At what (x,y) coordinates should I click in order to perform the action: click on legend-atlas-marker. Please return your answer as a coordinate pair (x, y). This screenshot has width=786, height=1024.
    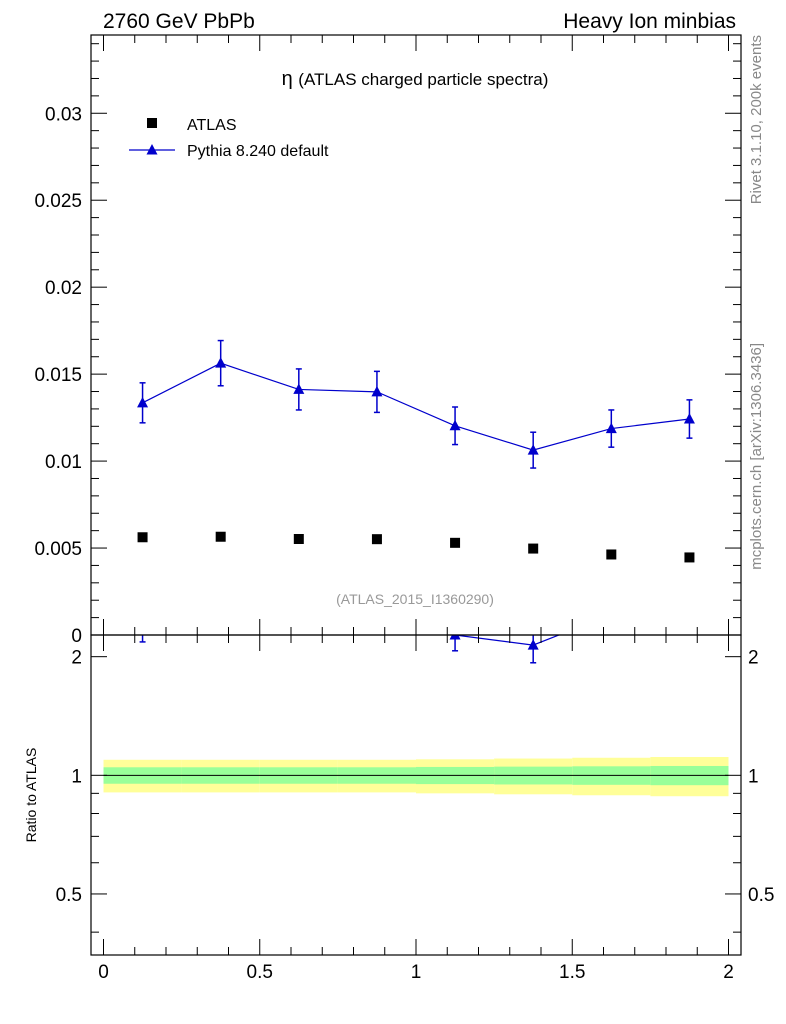
    Looking at the image, I should click on (152, 123).